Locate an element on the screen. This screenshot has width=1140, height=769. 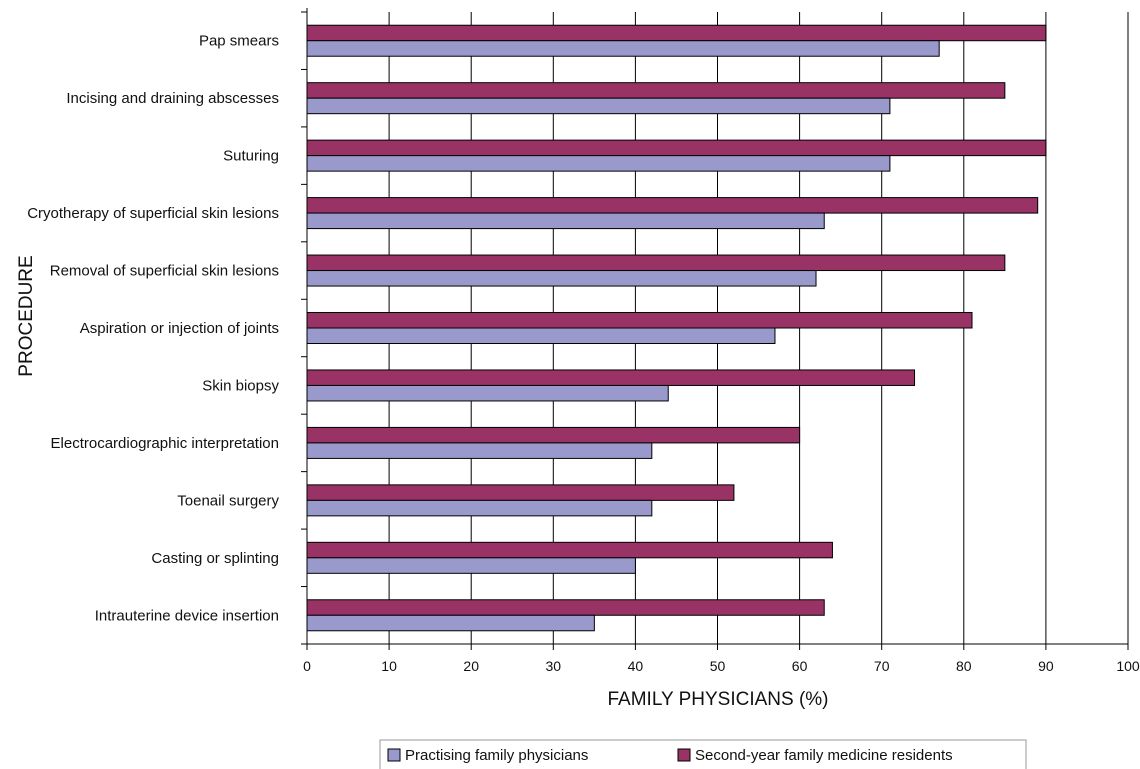
legend-swatch-practising is located at coordinates (394, 755).